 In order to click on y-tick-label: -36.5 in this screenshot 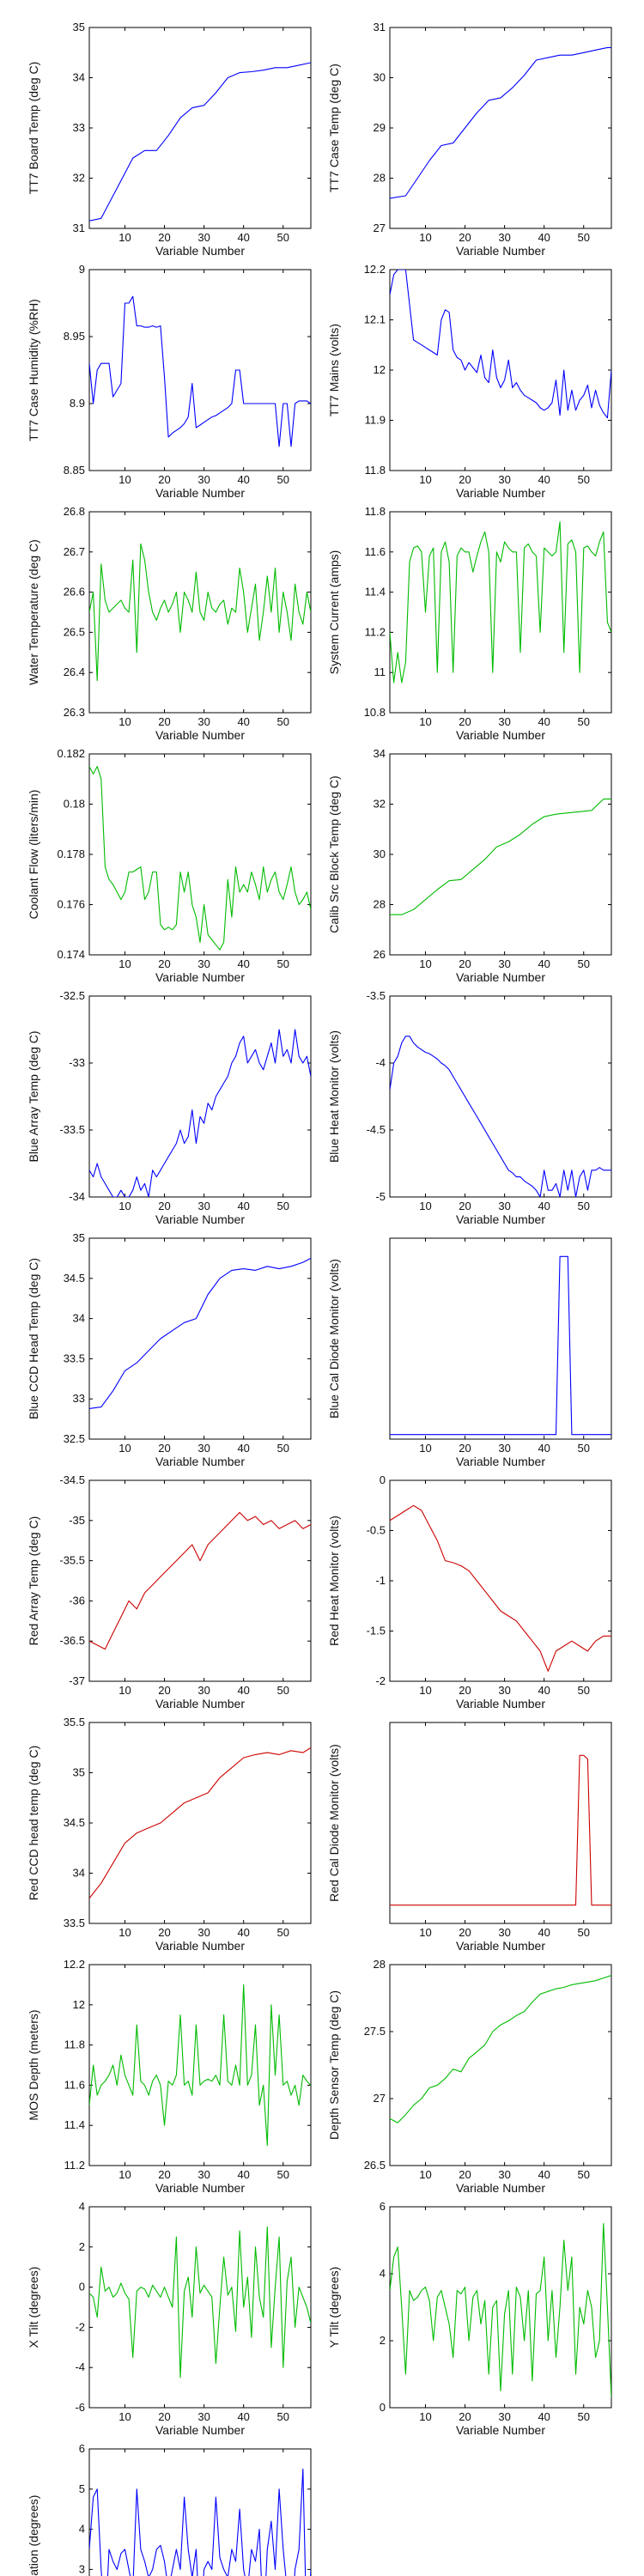, I will do `click(72, 1641)`.